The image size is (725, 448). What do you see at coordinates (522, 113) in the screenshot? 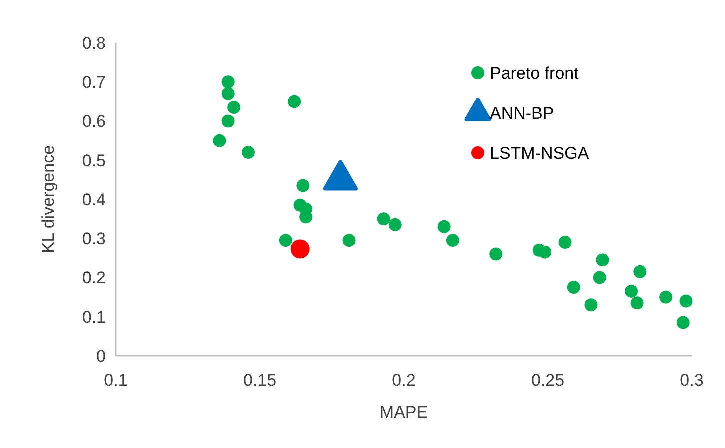
I see `legend-label: ANN-BP` at bounding box center [522, 113].